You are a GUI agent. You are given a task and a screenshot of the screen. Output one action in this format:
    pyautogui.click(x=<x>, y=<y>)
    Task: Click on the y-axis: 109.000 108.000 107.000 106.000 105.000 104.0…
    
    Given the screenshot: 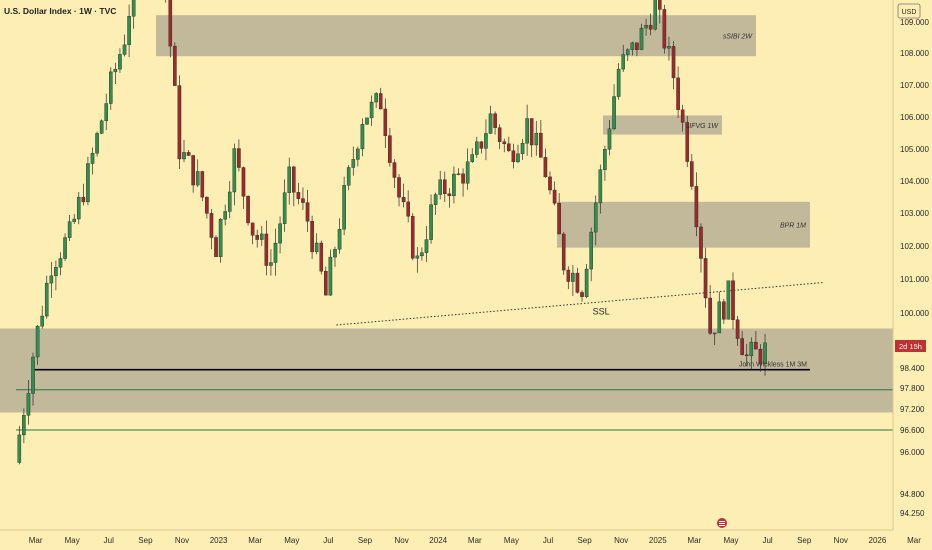 What is the action you would take?
    pyautogui.click(x=914, y=268)
    